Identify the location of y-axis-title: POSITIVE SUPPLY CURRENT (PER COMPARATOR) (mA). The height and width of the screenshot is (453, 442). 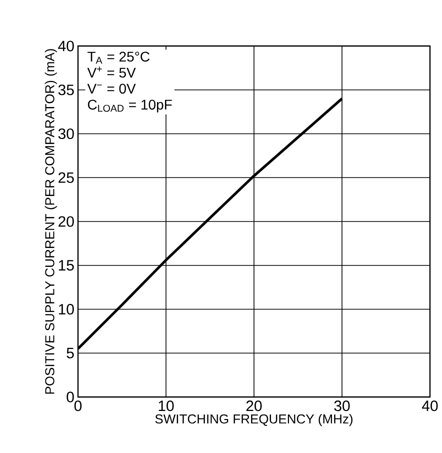
(50, 221).